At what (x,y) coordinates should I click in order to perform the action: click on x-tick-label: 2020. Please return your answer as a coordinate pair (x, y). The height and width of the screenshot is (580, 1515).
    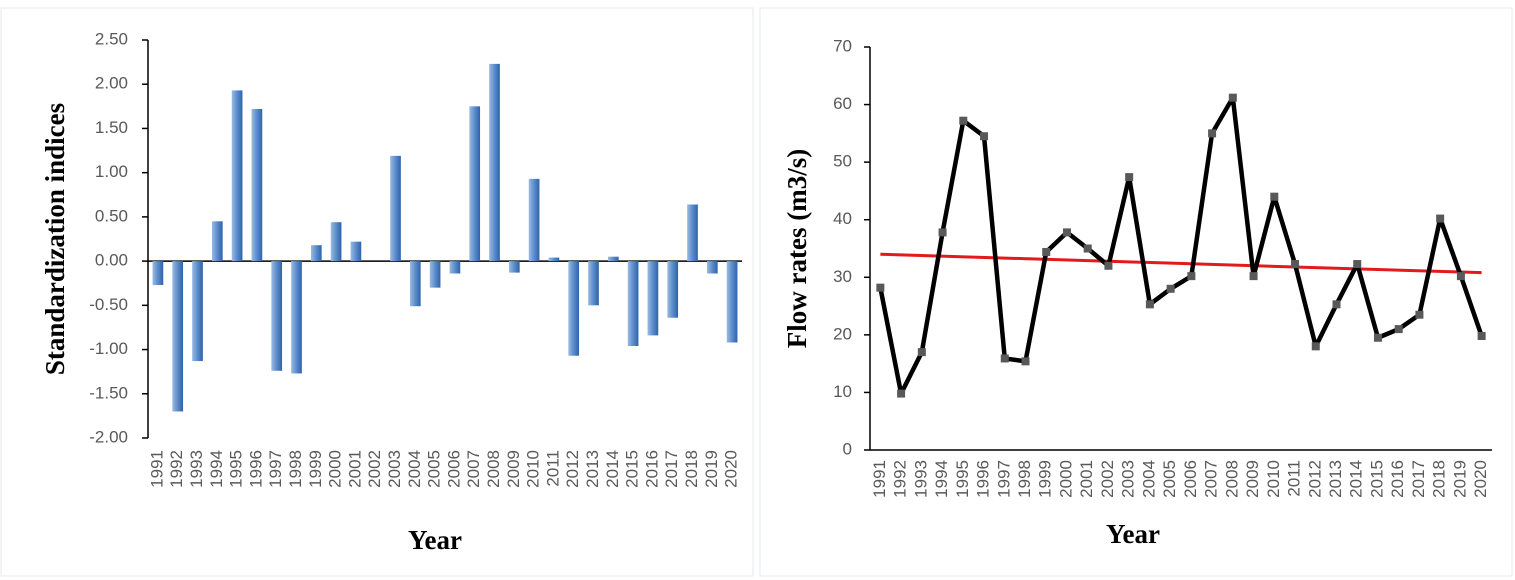
    Looking at the image, I should click on (731, 469).